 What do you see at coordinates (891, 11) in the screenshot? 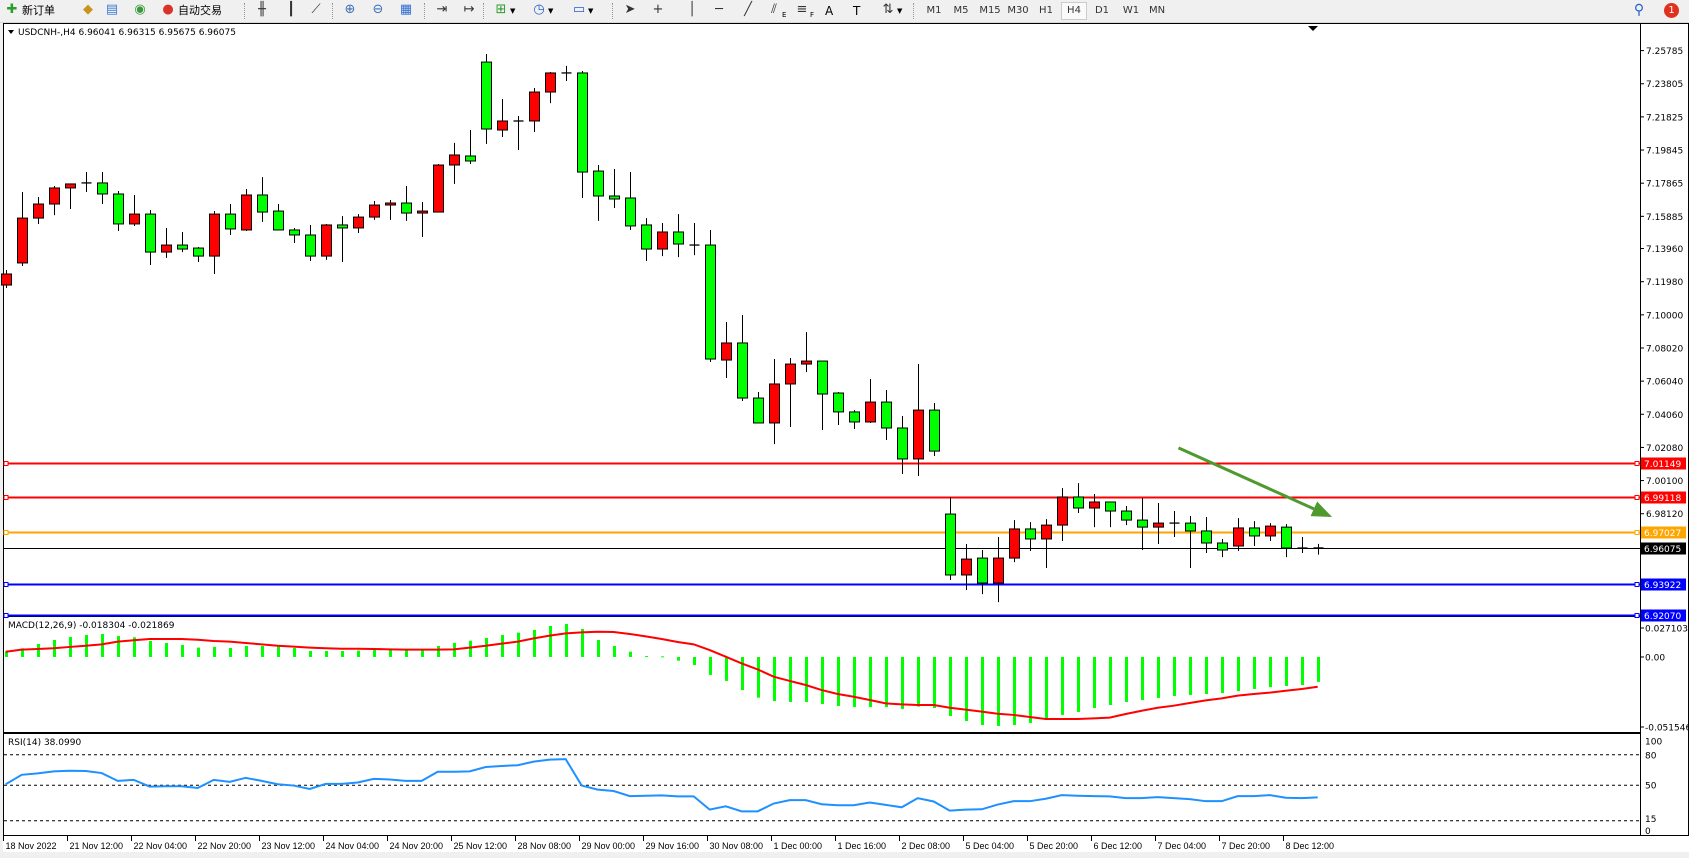
I see `arrows-button: ⇅ ▼` at bounding box center [891, 11].